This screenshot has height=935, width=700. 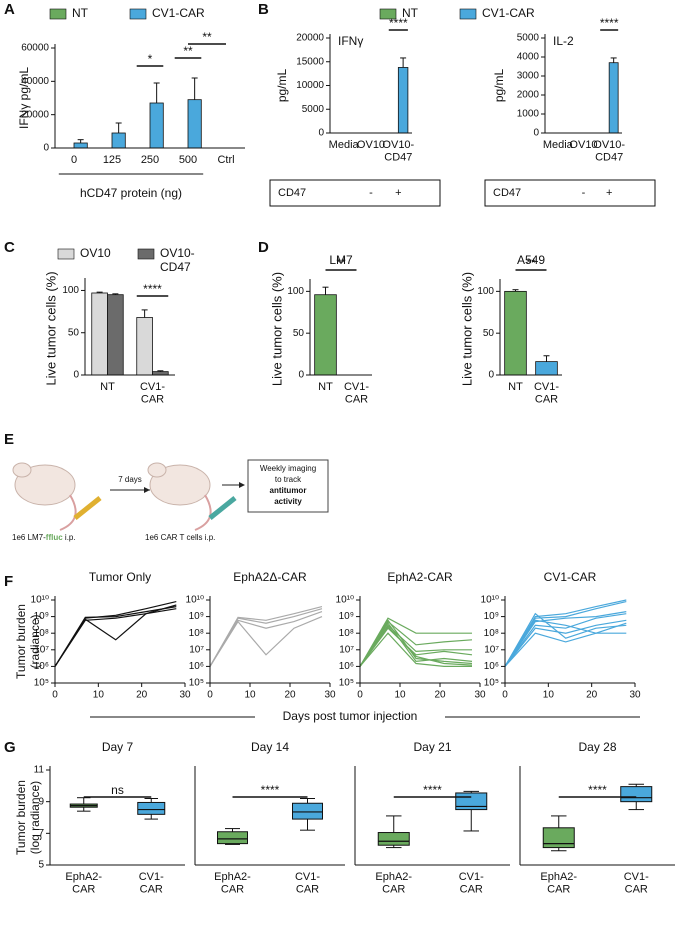 I want to click on text-line: EphA2-, so click(x=558, y=877).